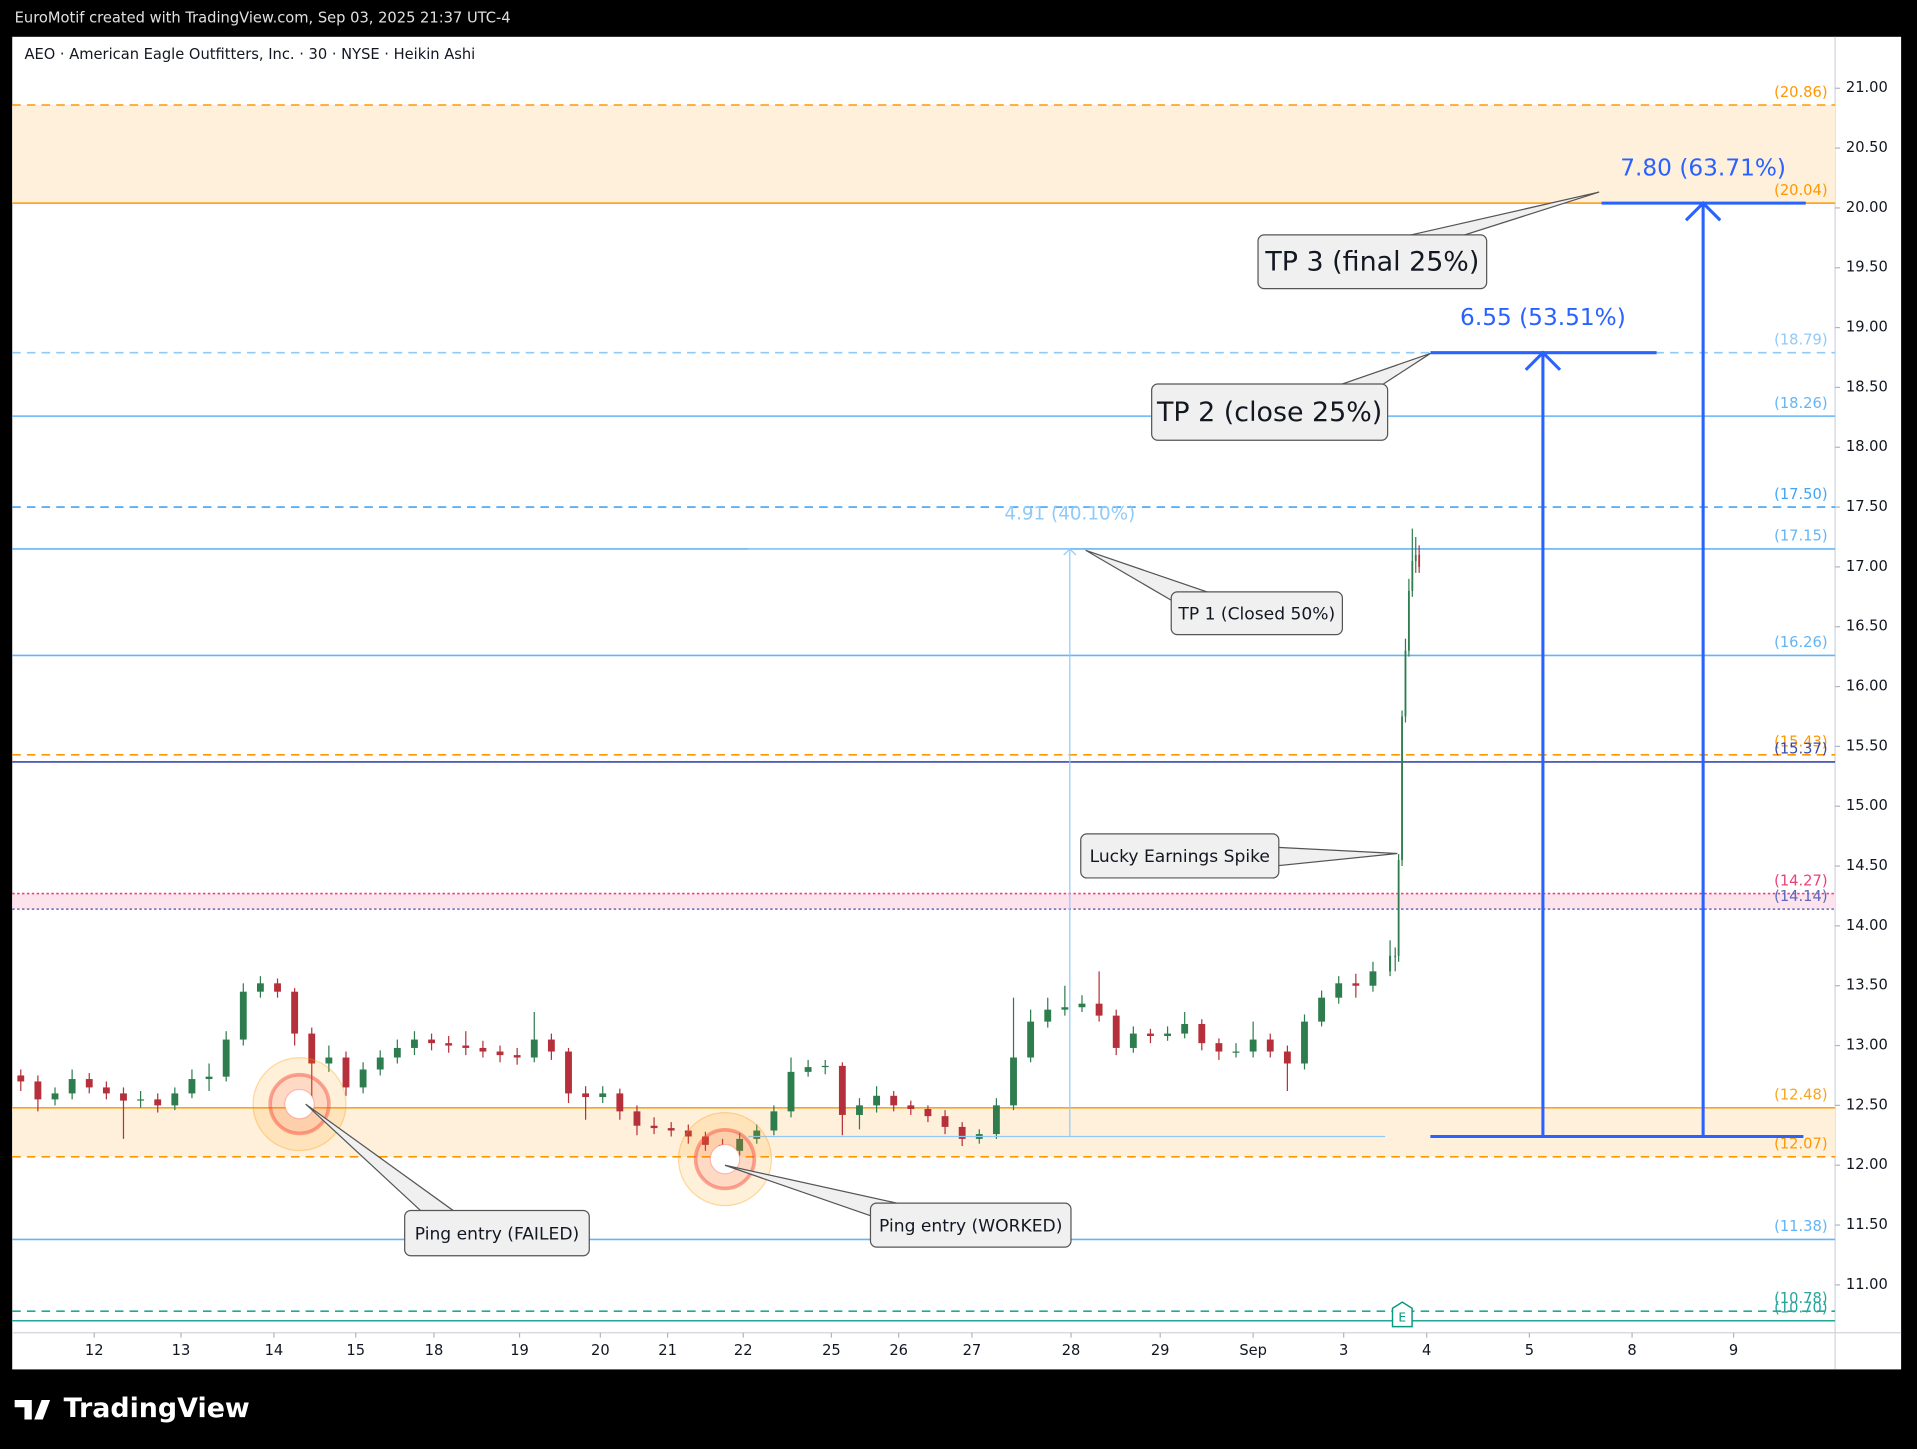 The width and height of the screenshot is (1917, 1449). I want to click on level-label: (17.15), so click(1800, 536).